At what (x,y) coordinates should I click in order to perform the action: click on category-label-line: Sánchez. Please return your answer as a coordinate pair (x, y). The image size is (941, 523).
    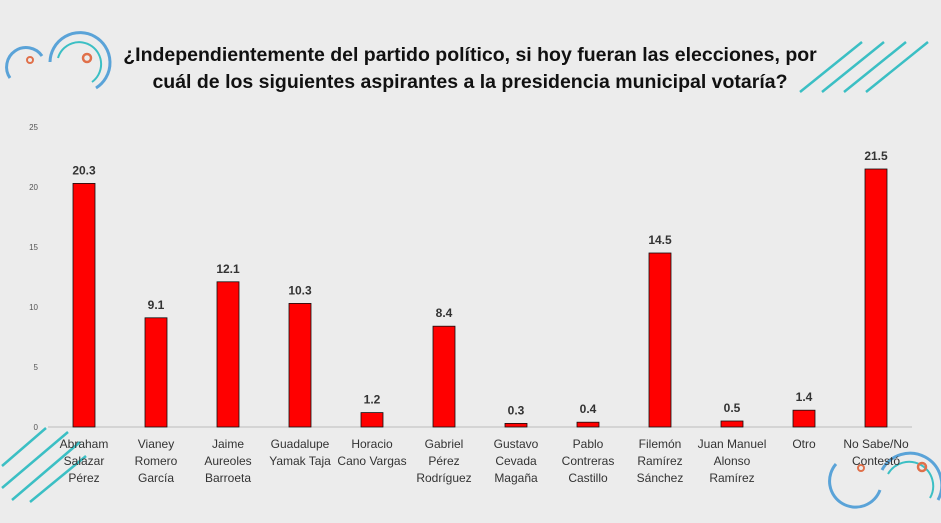
    Looking at the image, I should click on (660, 478).